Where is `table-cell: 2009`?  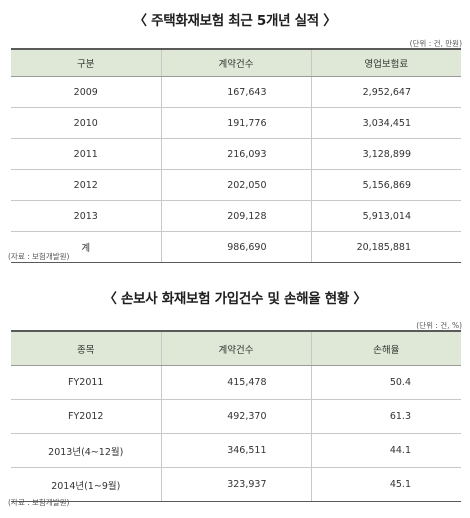
table-cell: 2009 is located at coordinates (86, 92).